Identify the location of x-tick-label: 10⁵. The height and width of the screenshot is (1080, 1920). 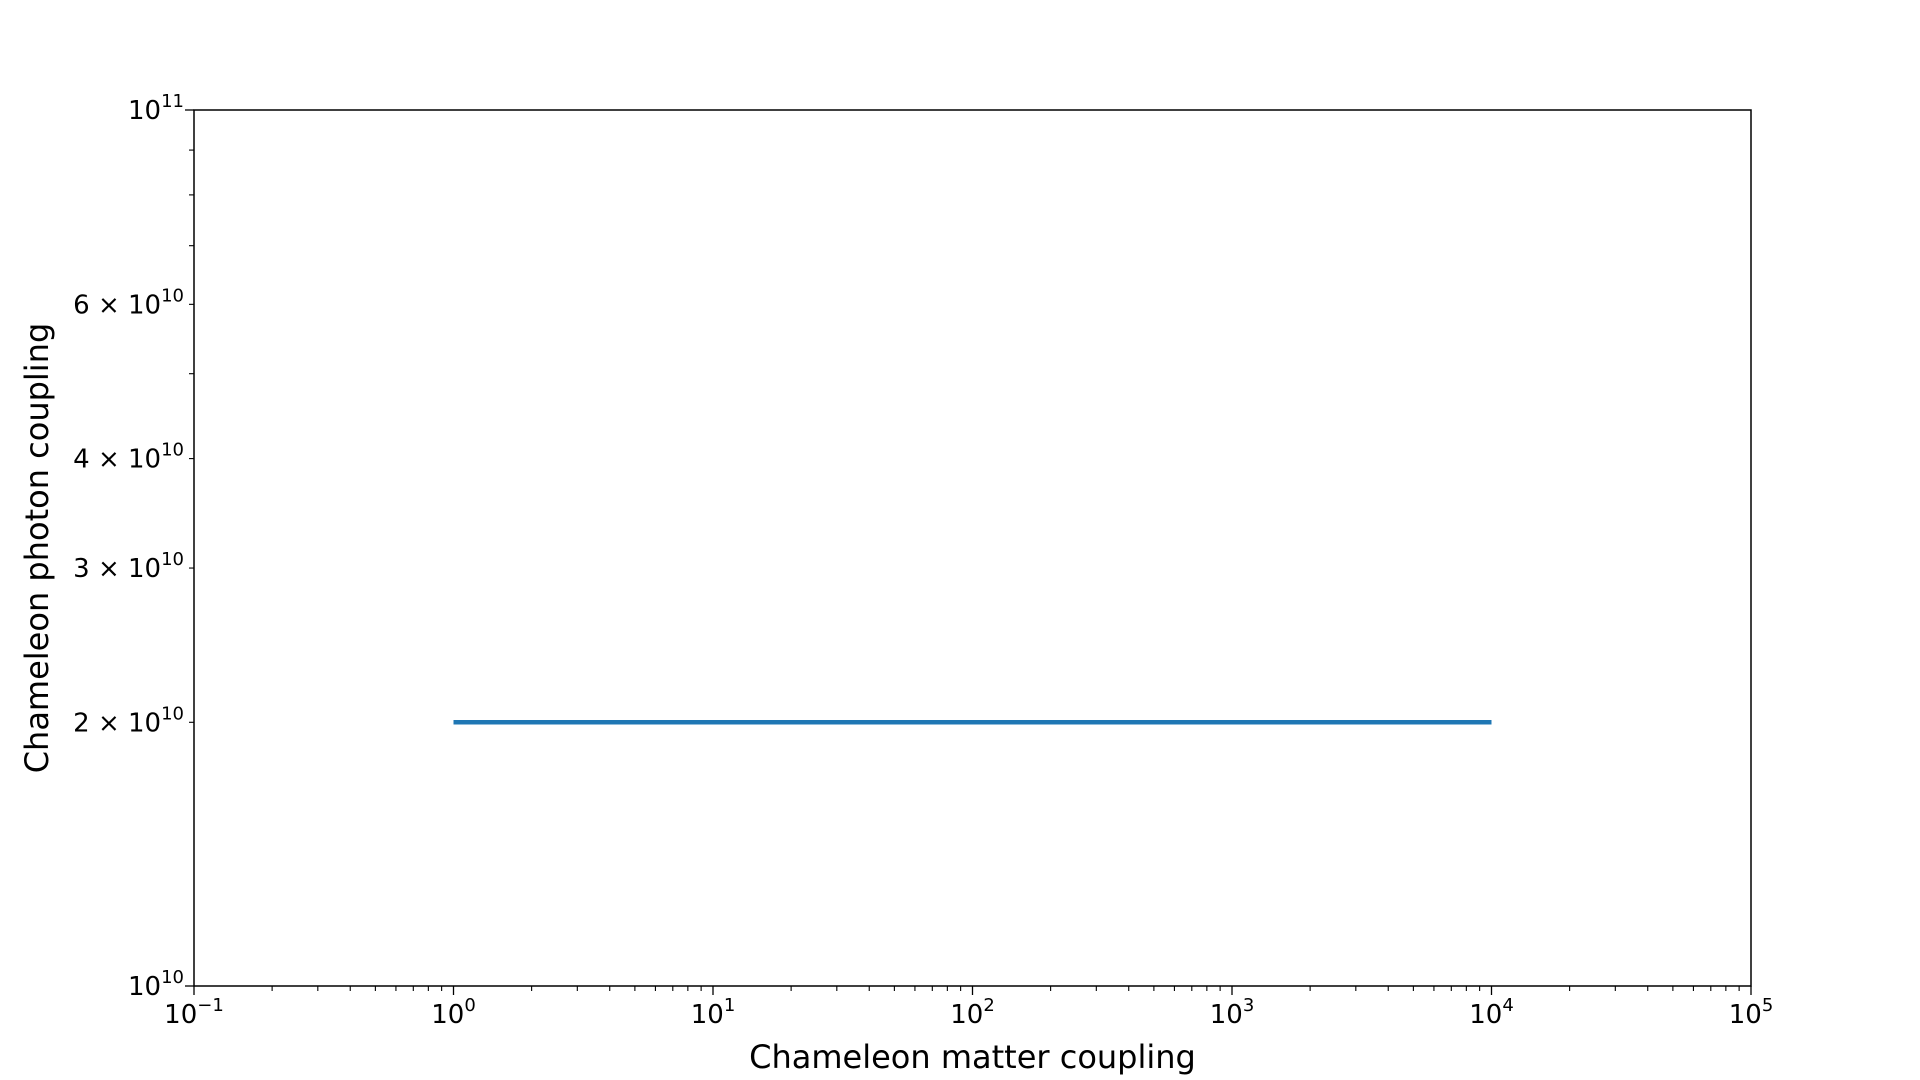
(1751, 1012).